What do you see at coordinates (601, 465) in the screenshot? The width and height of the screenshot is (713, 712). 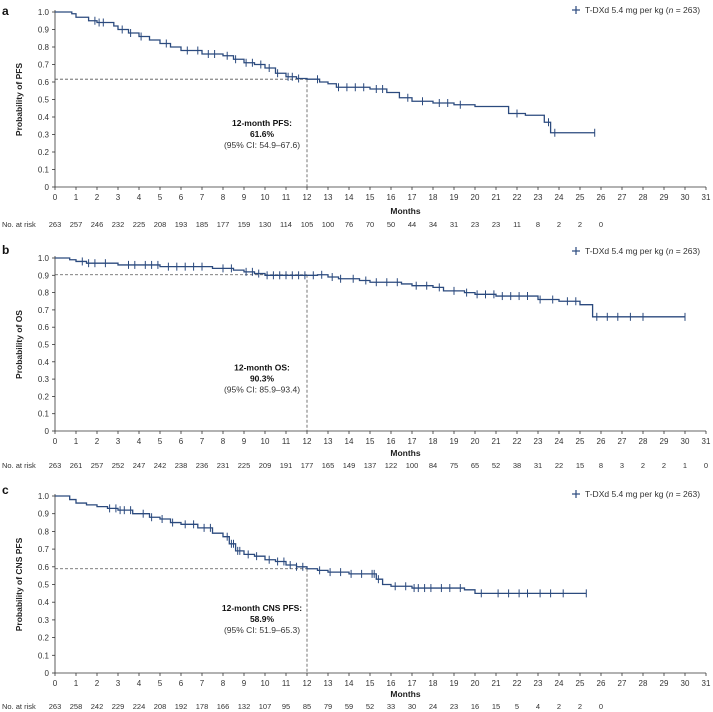 I see `risk-value: 8` at bounding box center [601, 465].